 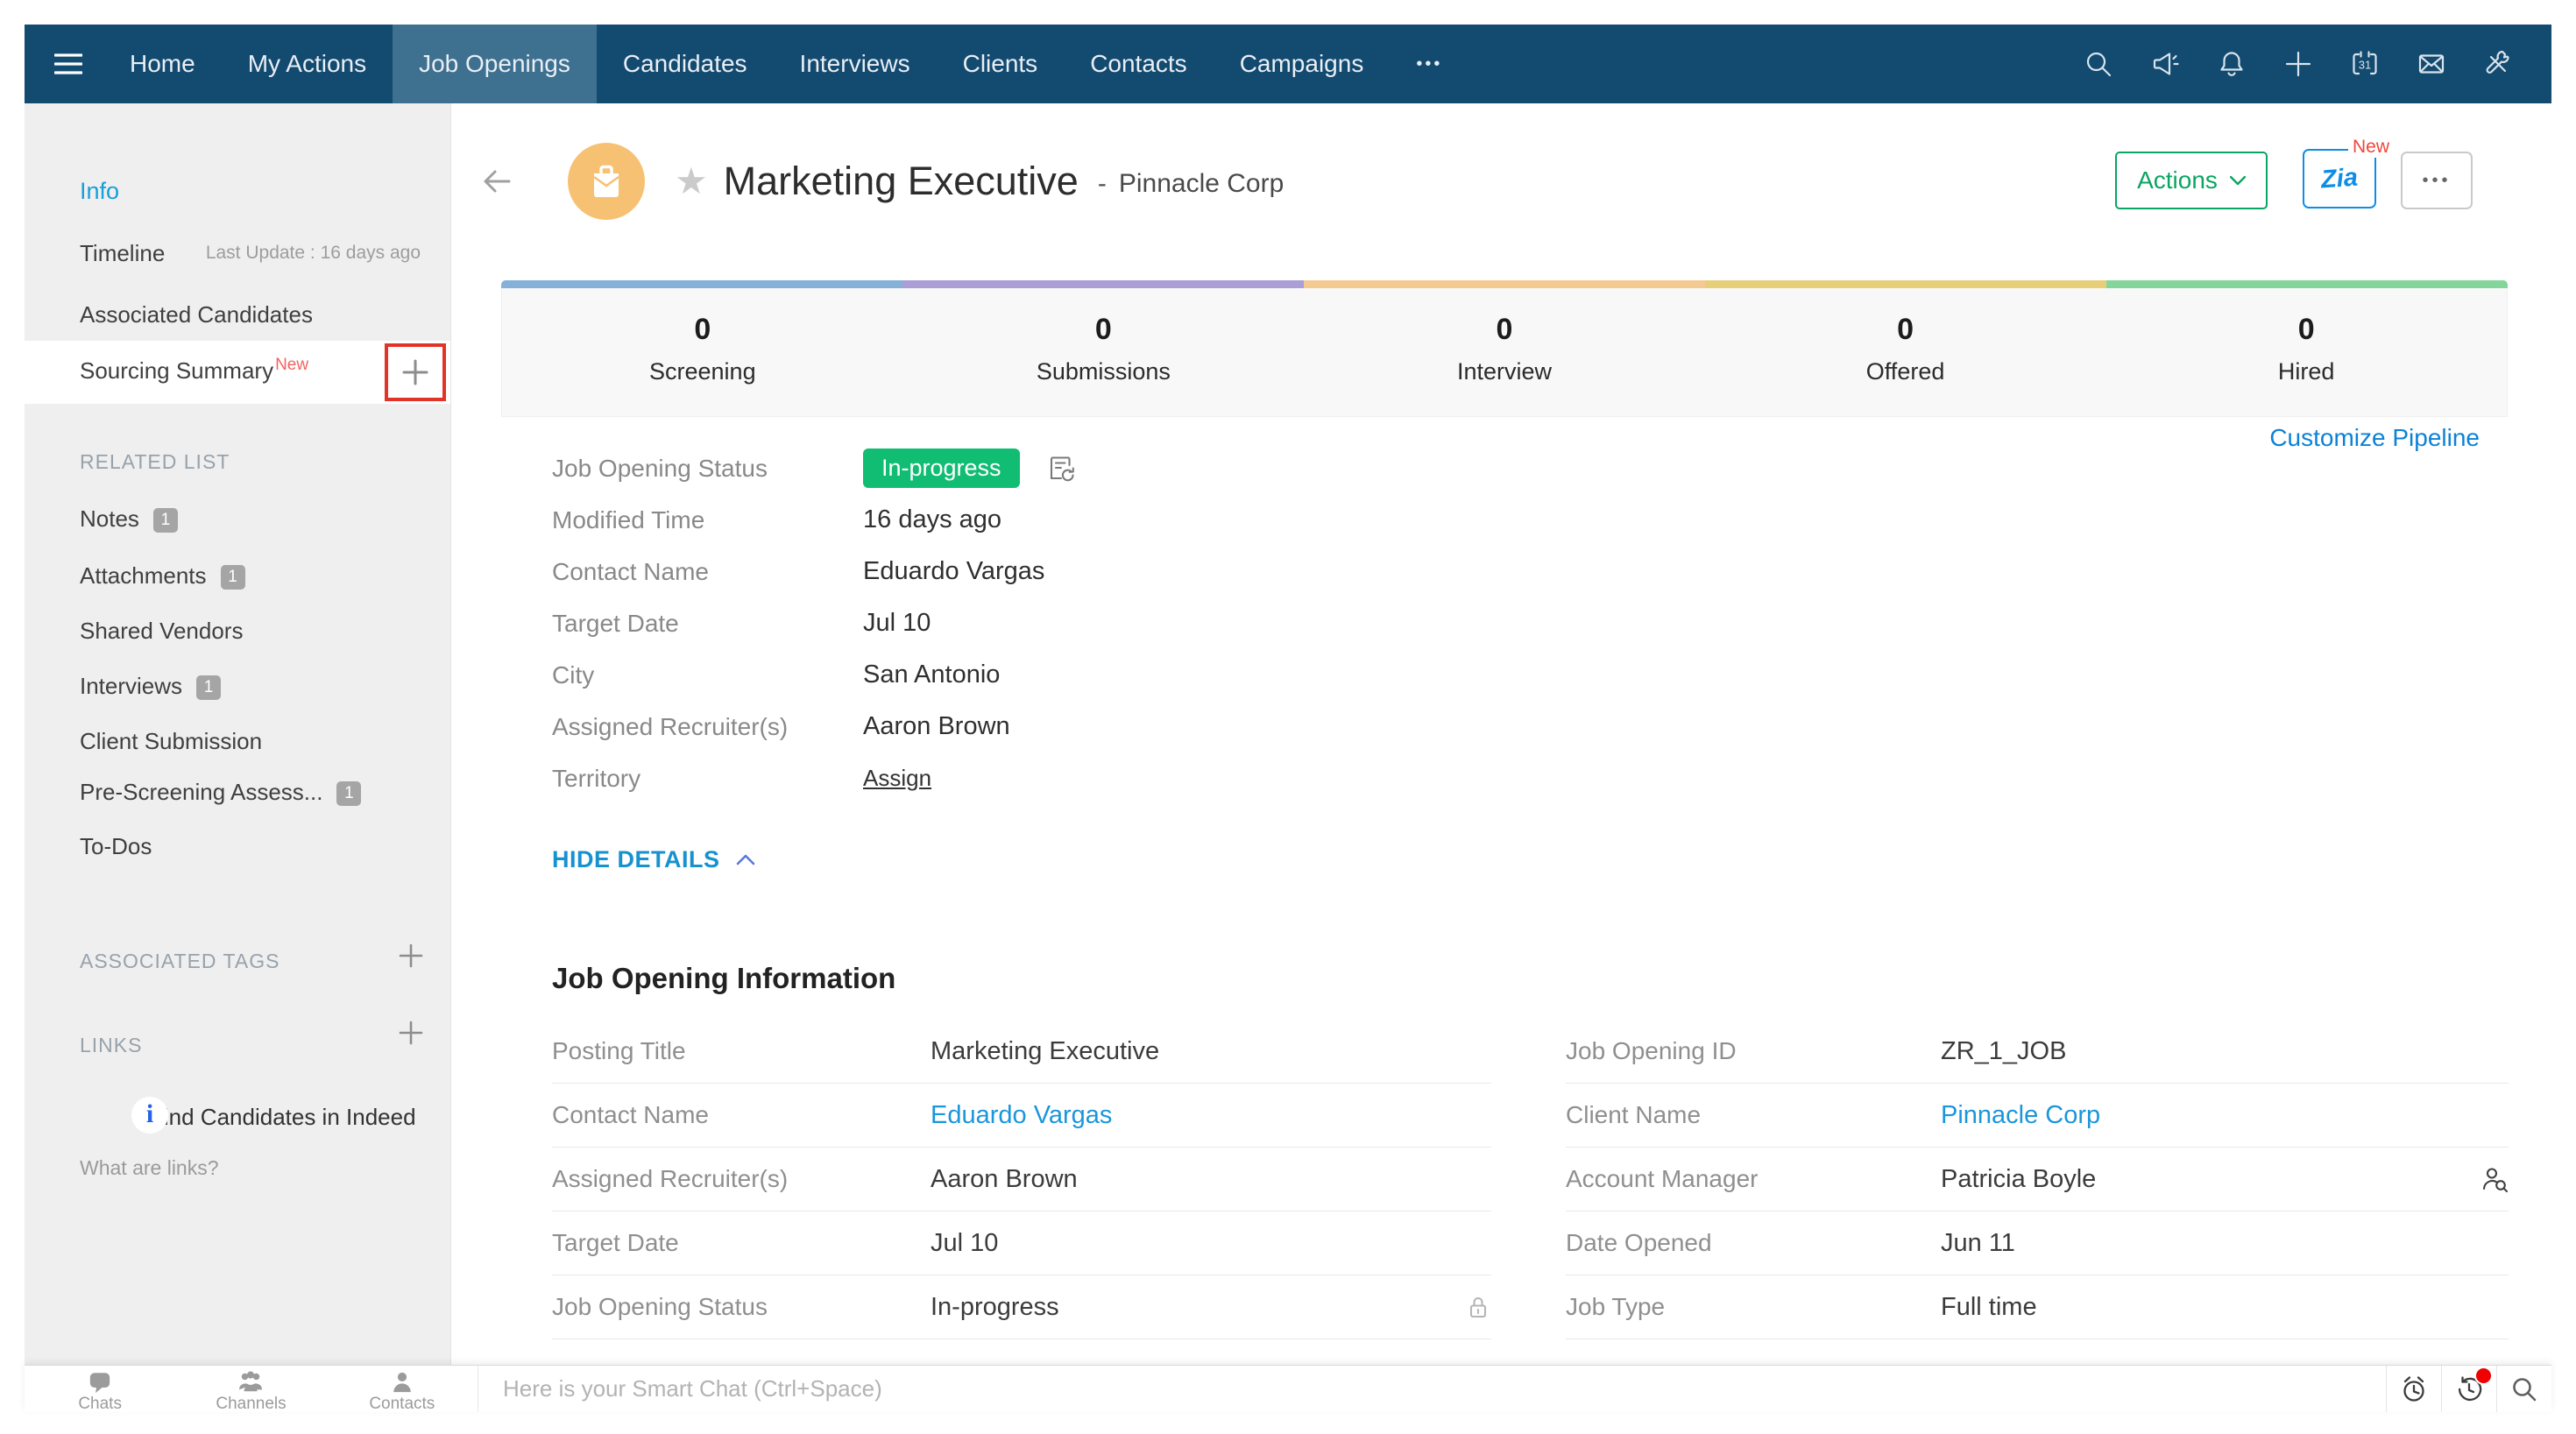 I want to click on add-link-button, so click(x=411, y=1033).